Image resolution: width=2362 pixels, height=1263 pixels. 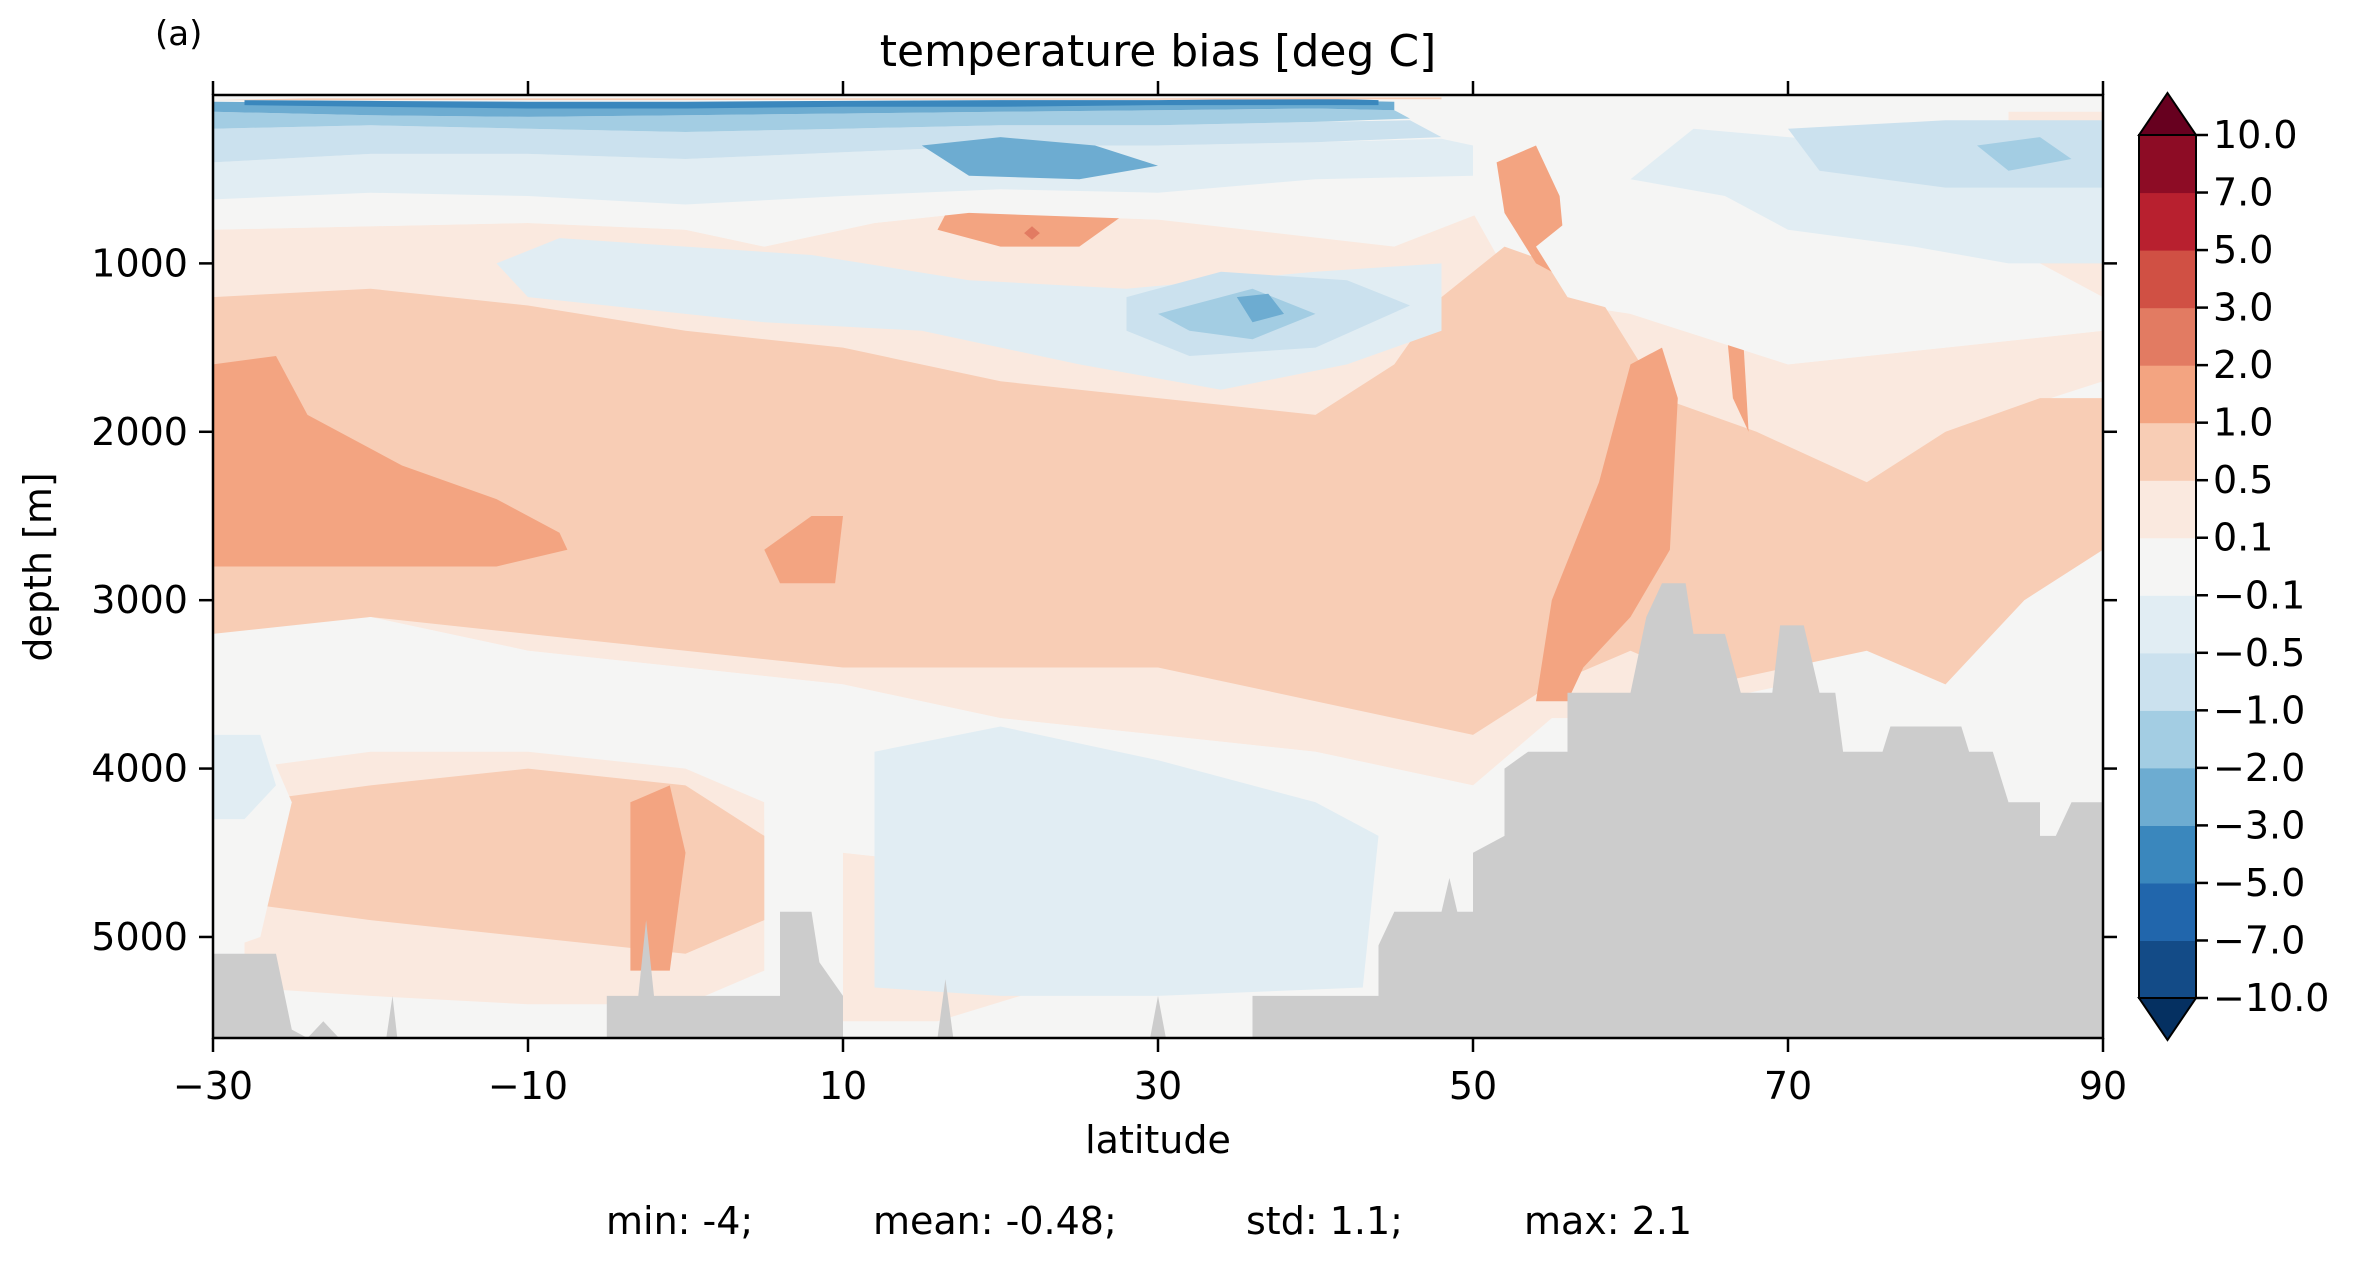 What do you see at coordinates (528, 1086) in the screenshot?
I see `x-tick-label: −10` at bounding box center [528, 1086].